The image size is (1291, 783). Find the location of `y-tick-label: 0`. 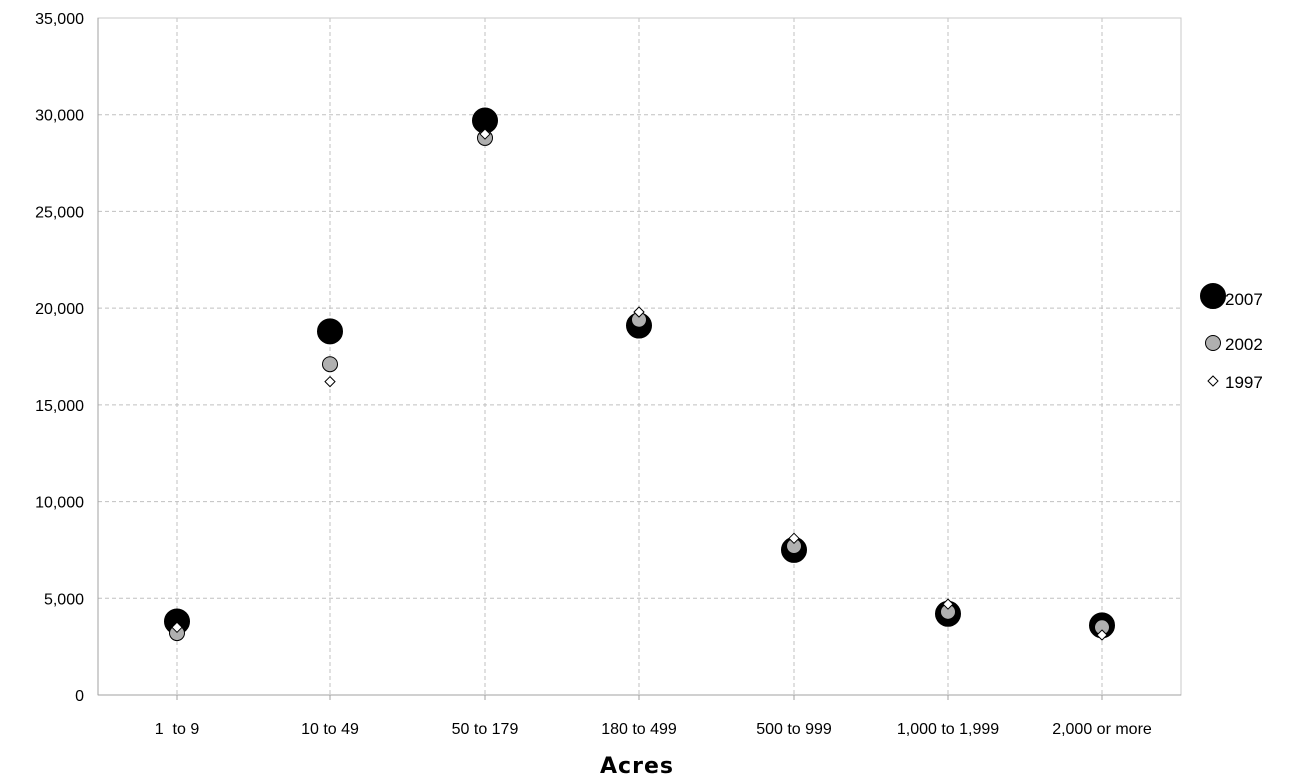

y-tick-label: 0 is located at coordinates (79, 696).